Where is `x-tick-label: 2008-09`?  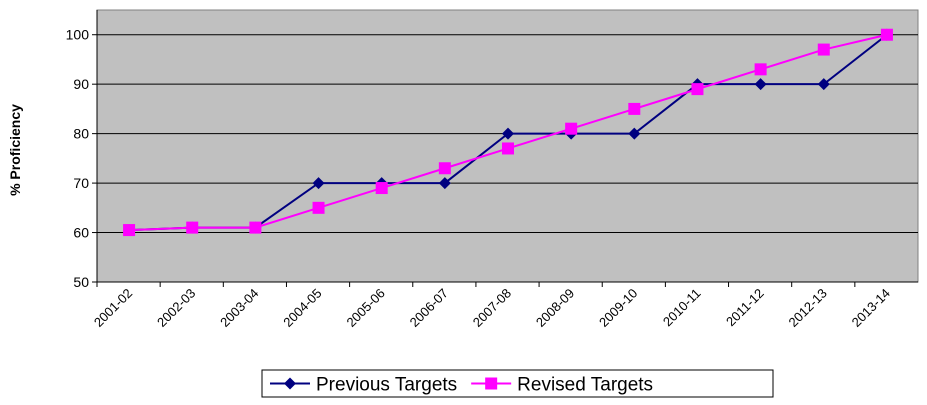
x-tick-label: 2008-09 is located at coordinates (555, 308).